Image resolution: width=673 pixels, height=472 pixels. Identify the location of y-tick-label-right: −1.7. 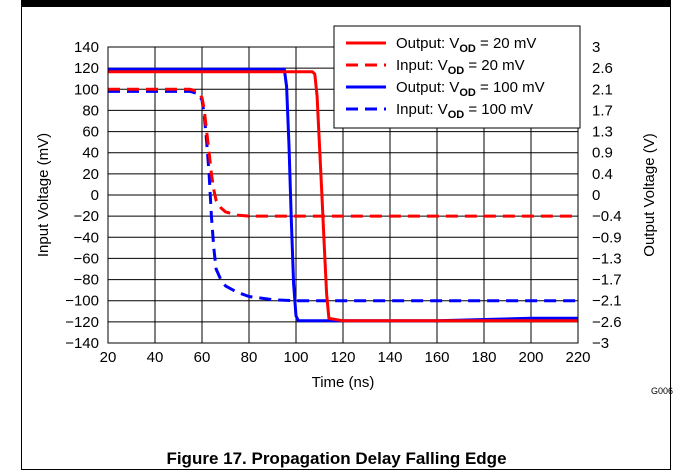
(607, 280).